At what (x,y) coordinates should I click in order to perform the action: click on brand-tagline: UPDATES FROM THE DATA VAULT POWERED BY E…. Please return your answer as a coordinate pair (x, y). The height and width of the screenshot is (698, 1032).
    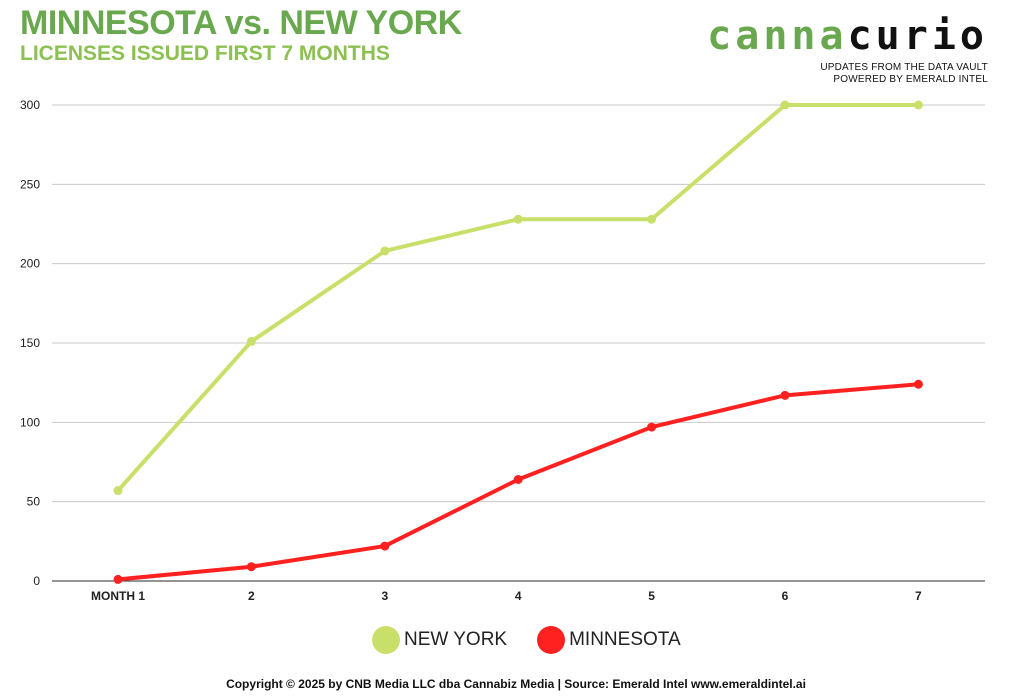
    Looking at the image, I should click on (904, 74).